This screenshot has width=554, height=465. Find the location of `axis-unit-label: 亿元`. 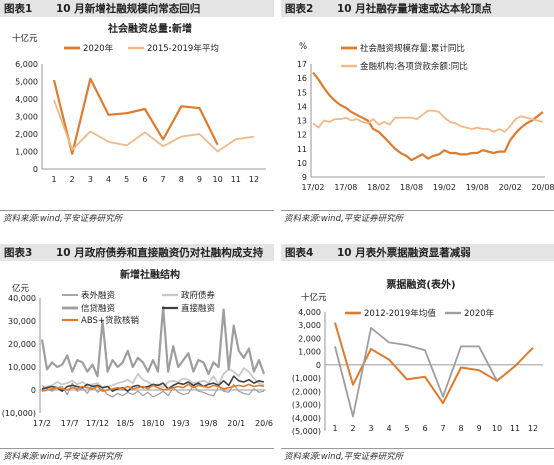

axis-unit-label: 亿元 is located at coordinates (21, 288).